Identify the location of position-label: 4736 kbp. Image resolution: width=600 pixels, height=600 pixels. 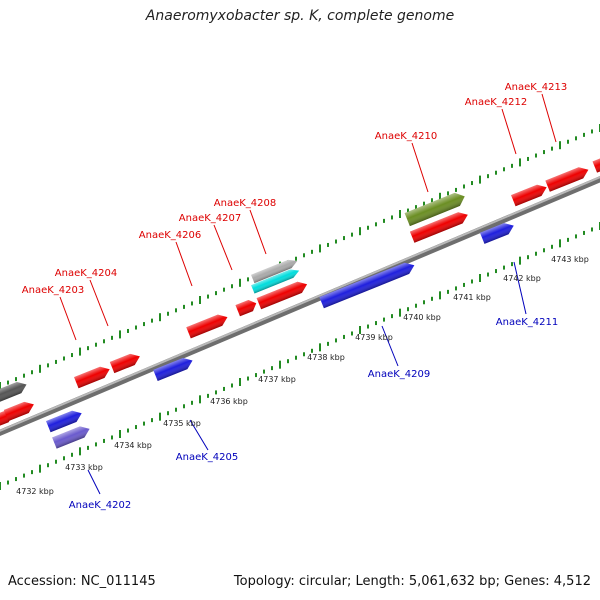
(229, 401).